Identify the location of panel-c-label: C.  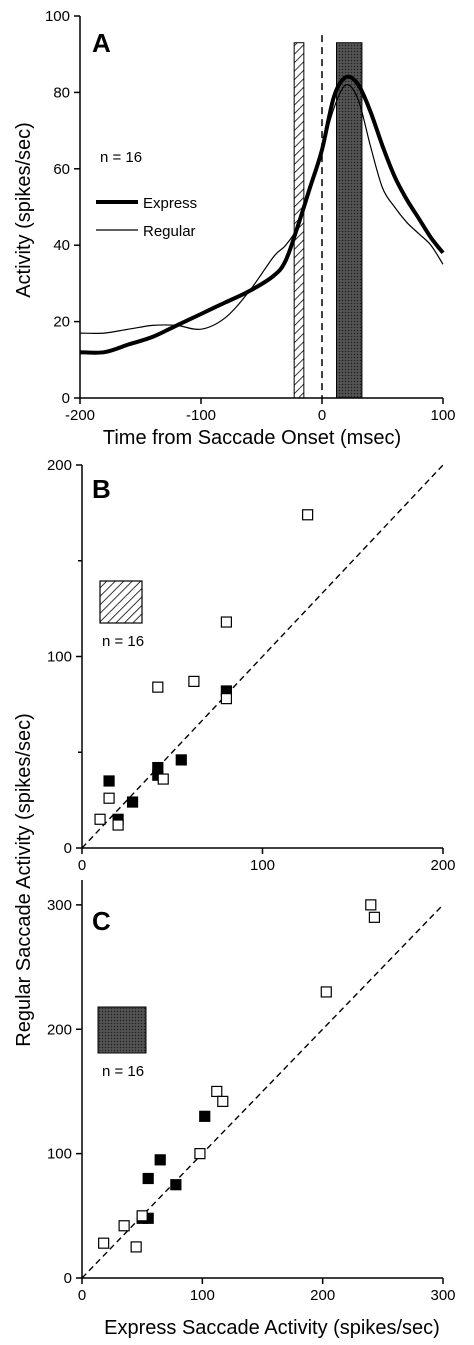
(101, 921).